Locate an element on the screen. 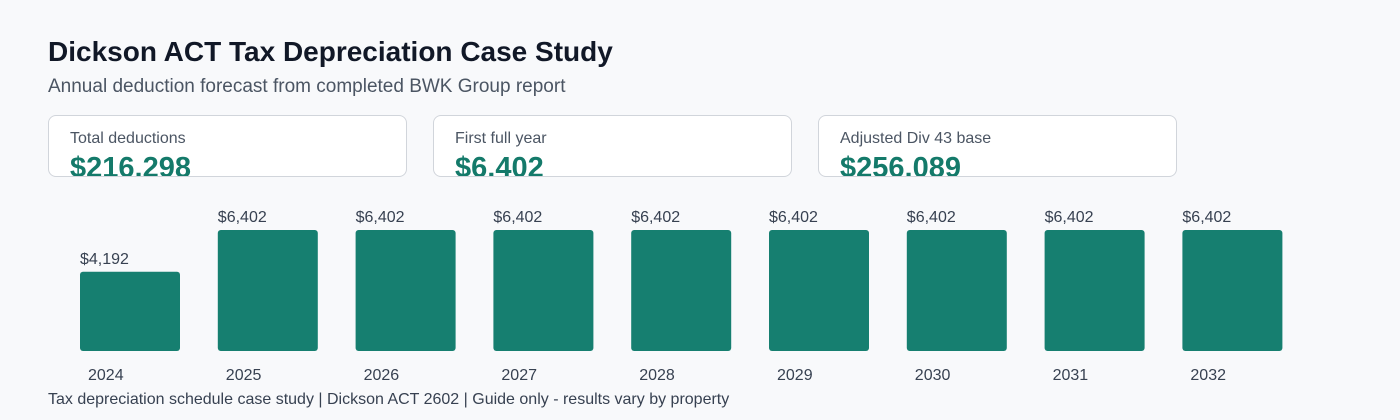 The width and height of the screenshot is (1400, 420). data-label-2031: $6,402 is located at coordinates (1069, 217).